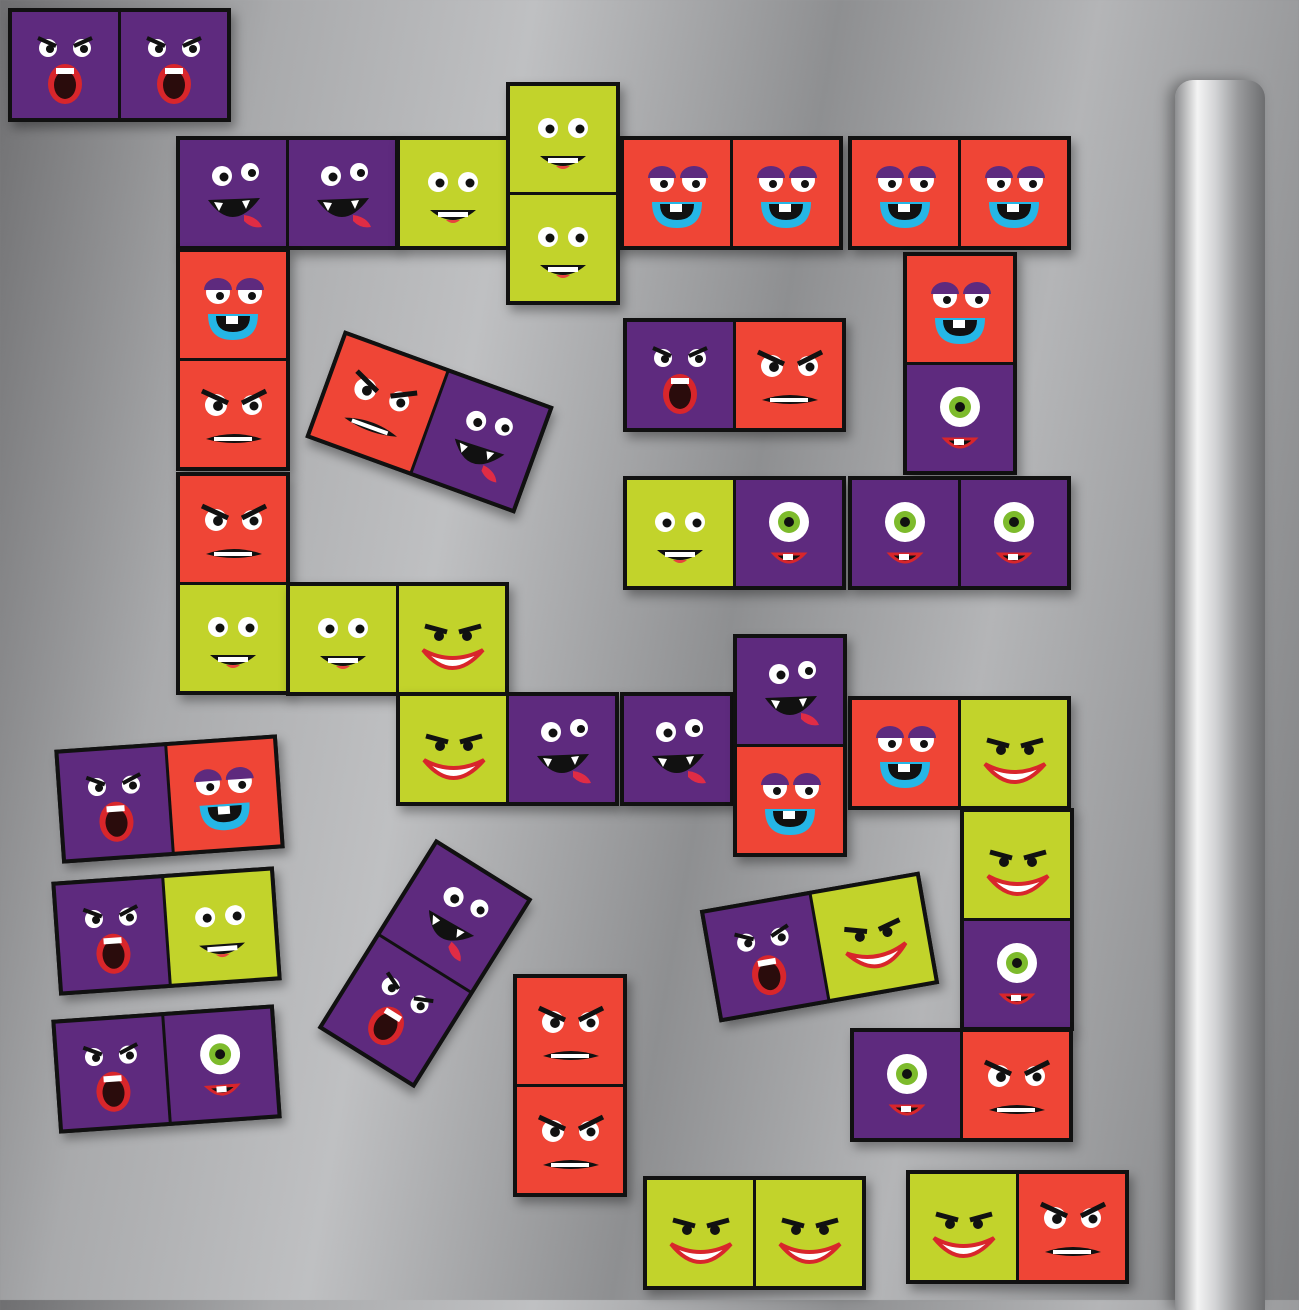  Describe the element at coordinates (1220, 695) in the screenshot. I see `fridge-handle` at that location.